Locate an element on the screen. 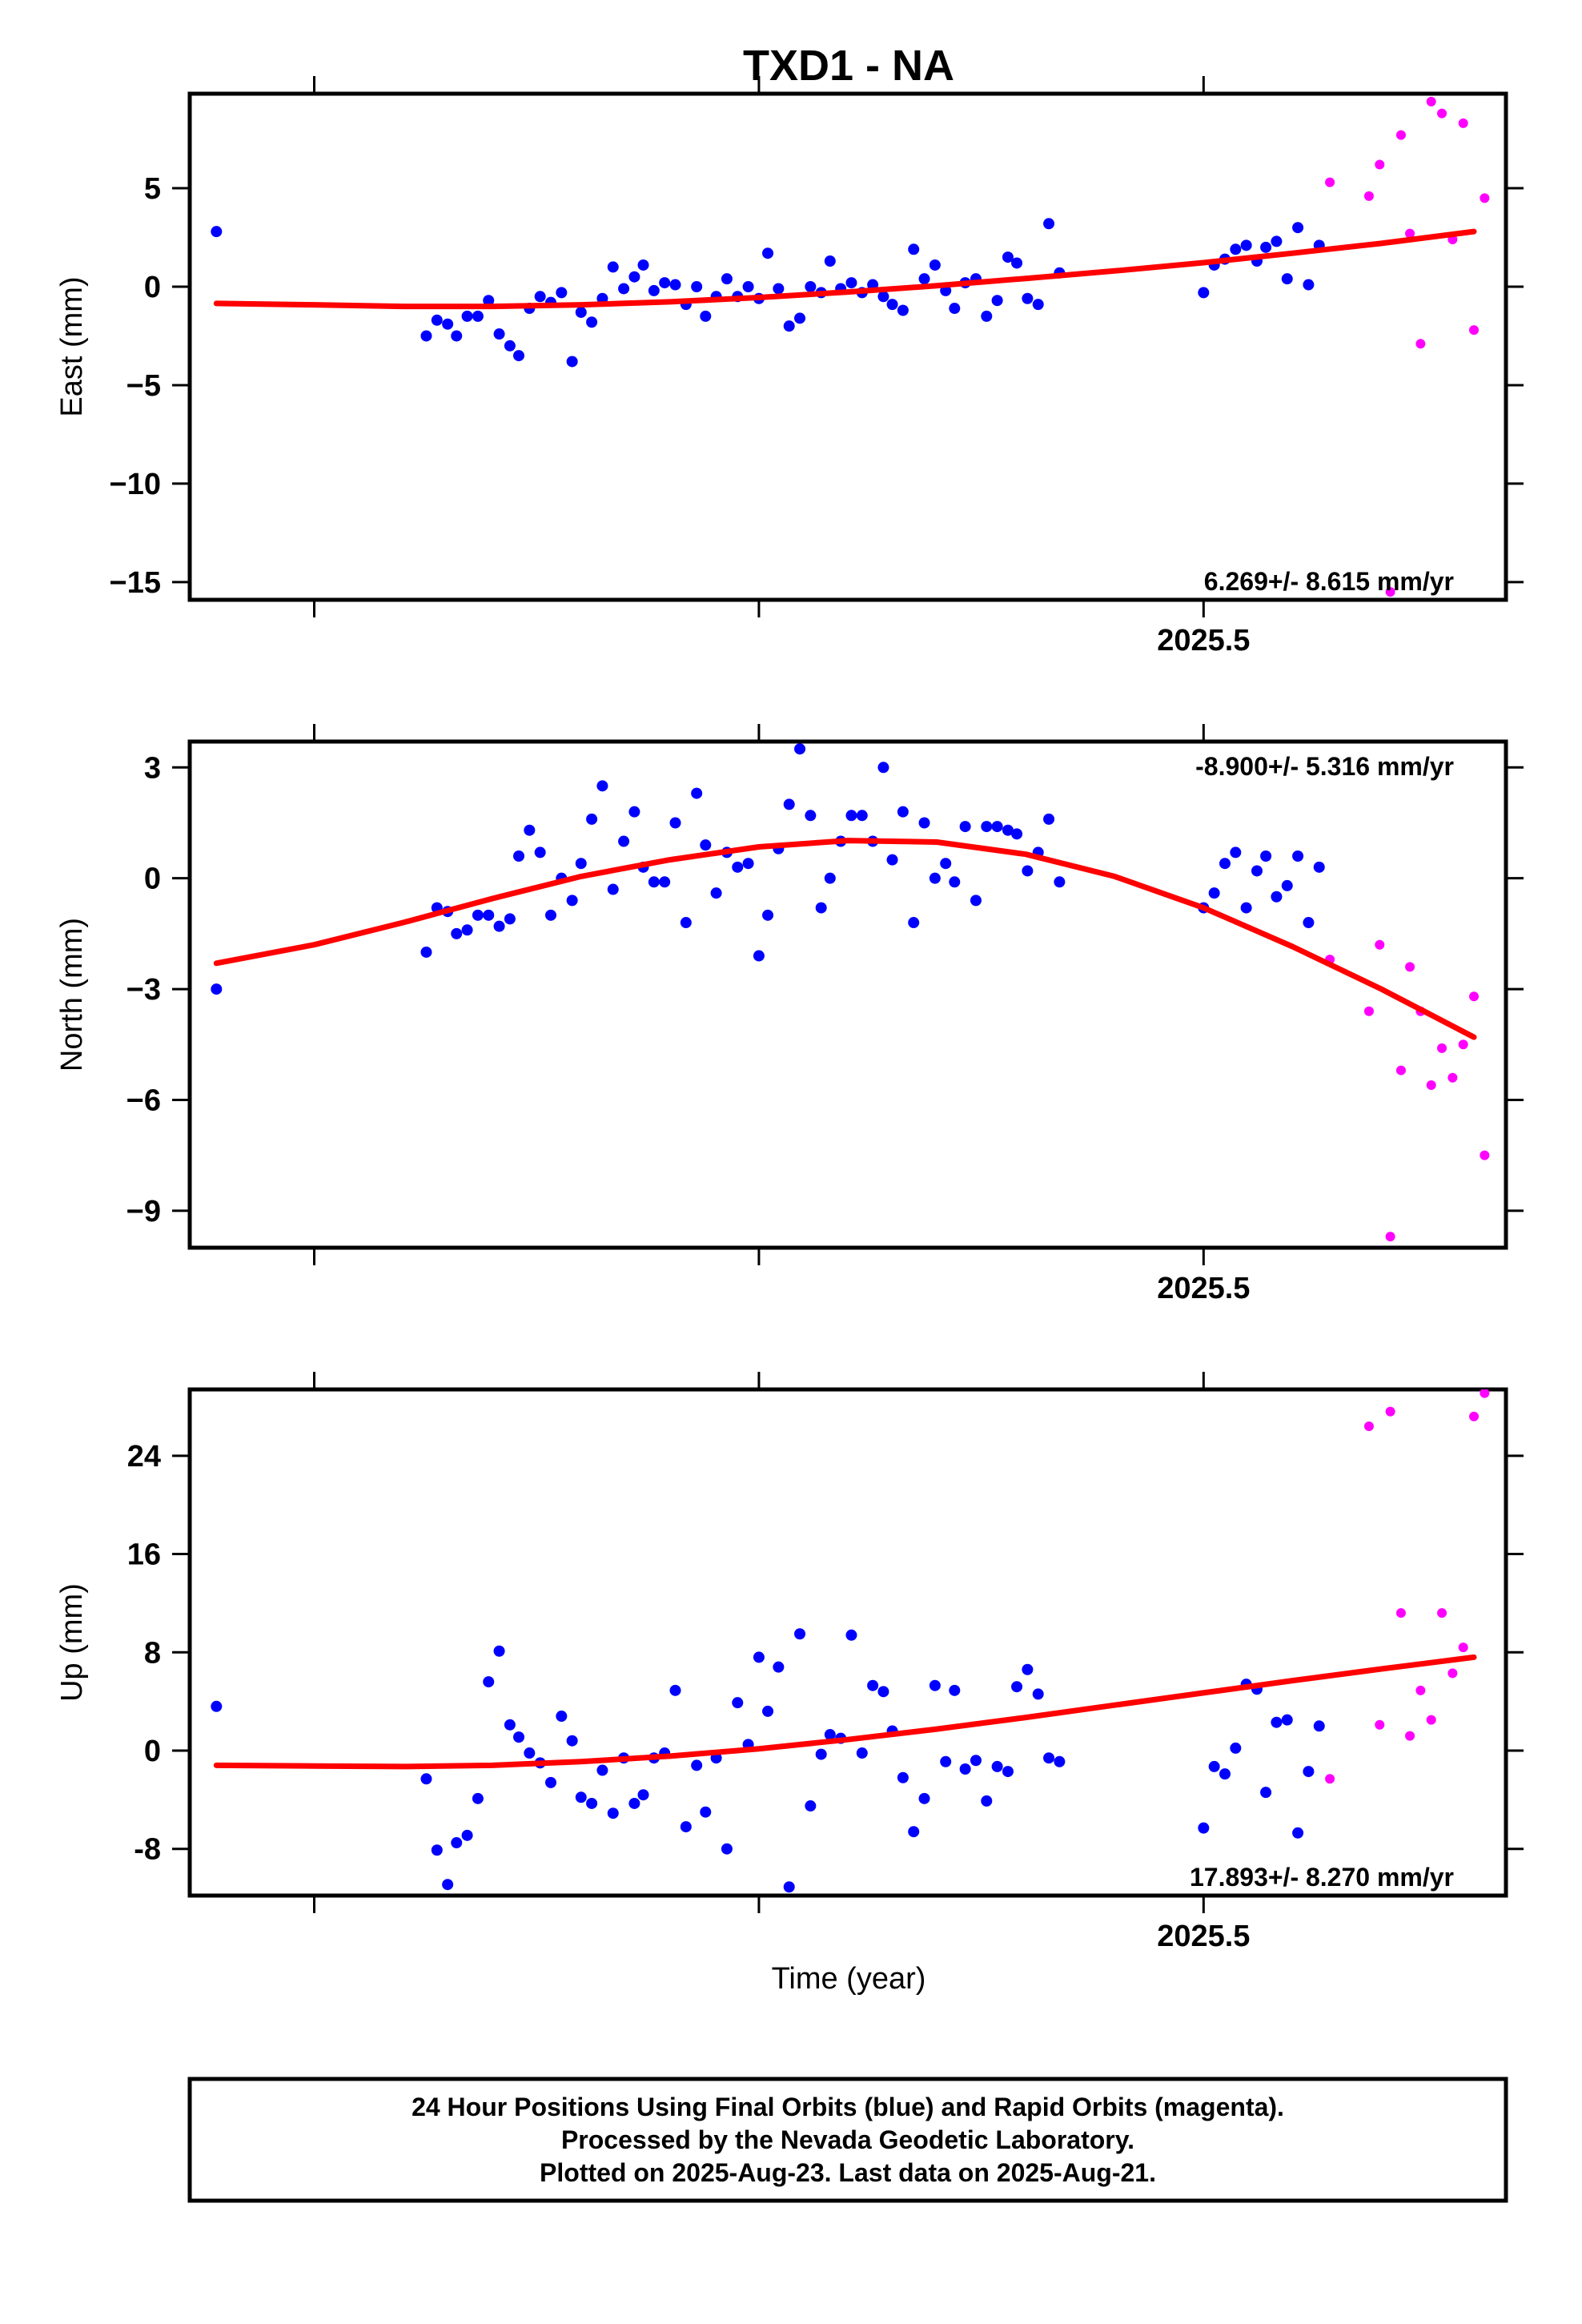 This screenshot has width=1582, height=2324. up-y-tick-label: -8 is located at coordinates (147, 1850).